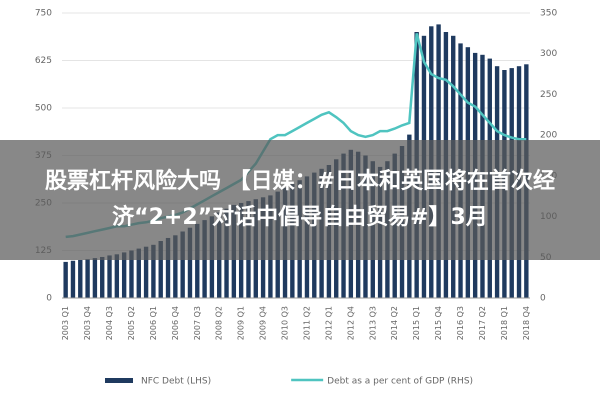 The image size is (600, 404). I want to click on y-tick-label: 0, so click(49, 299).